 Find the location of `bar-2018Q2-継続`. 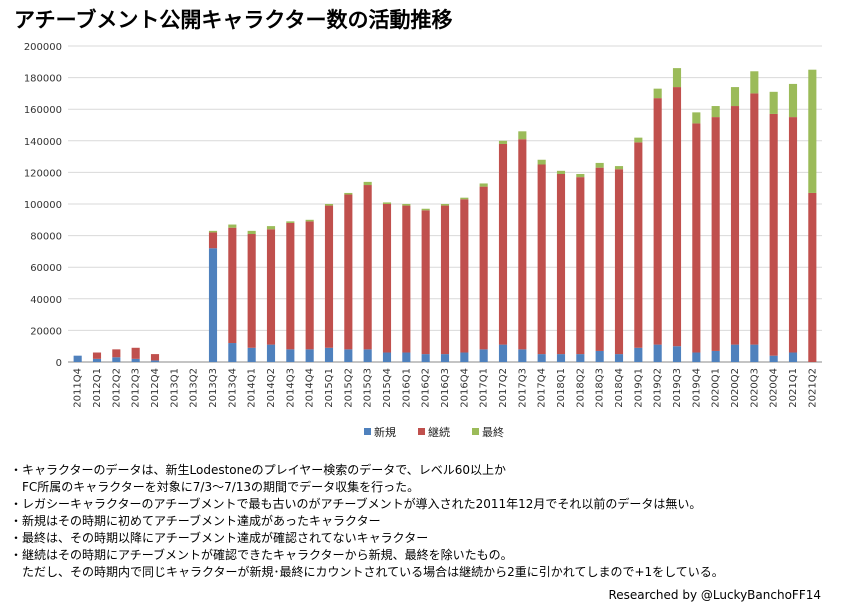

bar-2018Q2-継続 is located at coordinates (580, 266).